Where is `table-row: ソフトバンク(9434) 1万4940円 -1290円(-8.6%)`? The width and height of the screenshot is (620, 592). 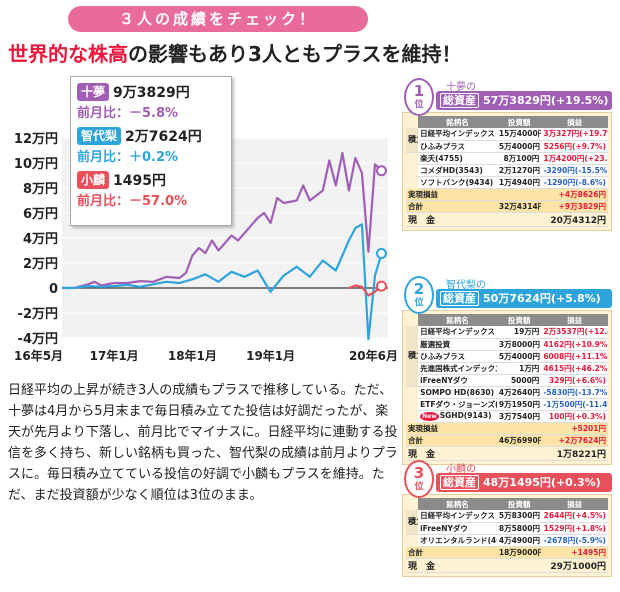
table-row: ソフトバンク(9434) 1万4940円 -1290円(-8.6%) is located at coordinates (507, 182).